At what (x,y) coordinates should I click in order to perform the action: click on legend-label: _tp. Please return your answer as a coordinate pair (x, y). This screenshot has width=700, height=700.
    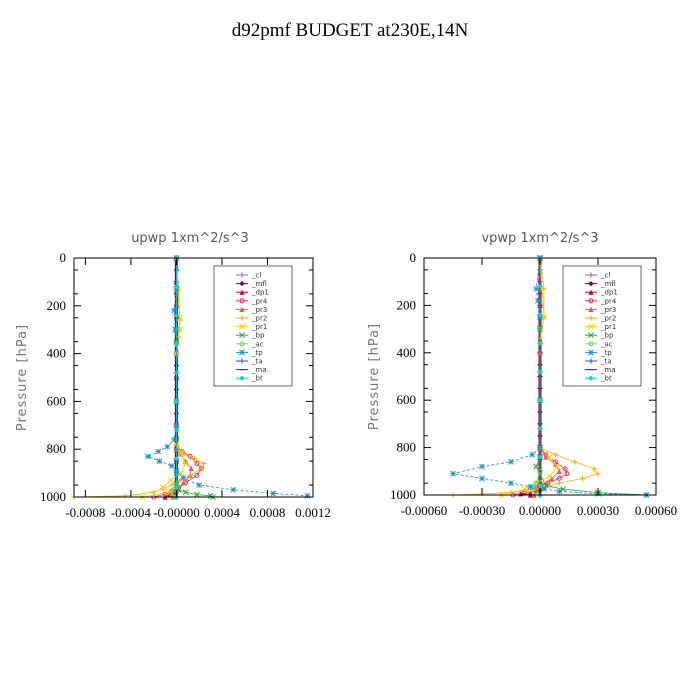
    Looking at the image, I should click on (257, 353).